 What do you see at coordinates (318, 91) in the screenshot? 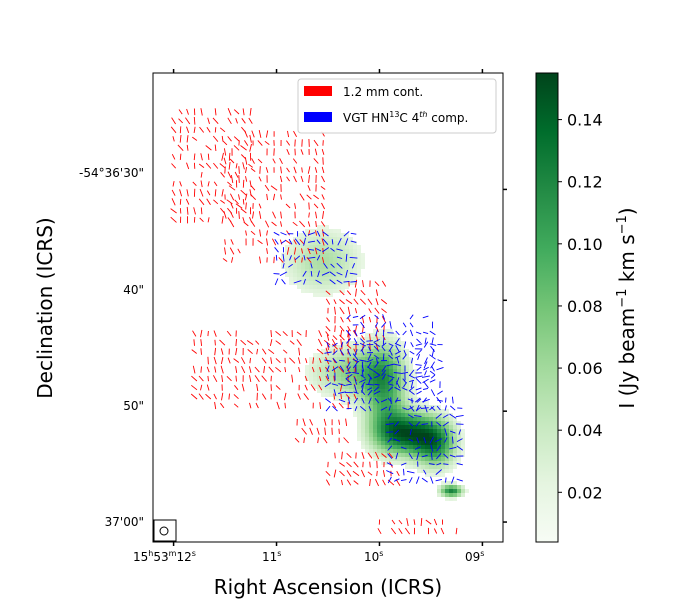
I see `legend-swatch-red` at bounding box center [318, 91].